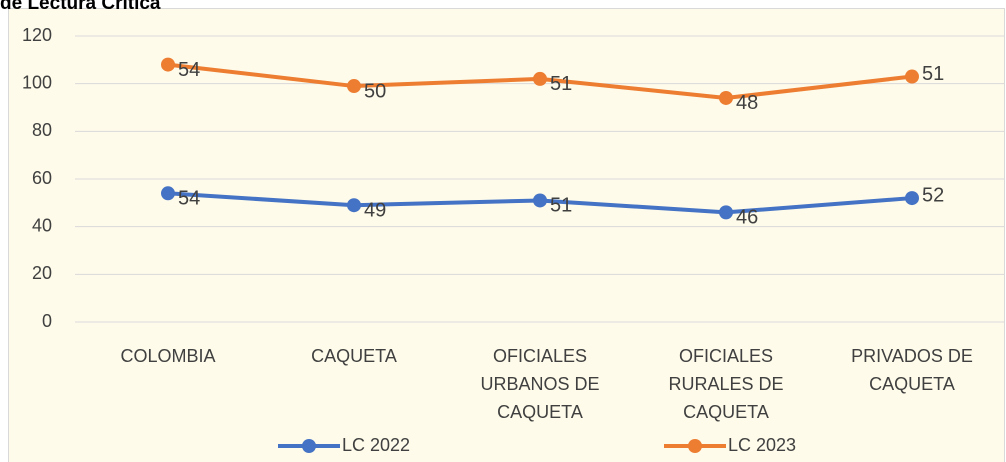 This screenshot has width=1006, height=462. I want to click on legend-label: LC 2023, so click(762, 445).